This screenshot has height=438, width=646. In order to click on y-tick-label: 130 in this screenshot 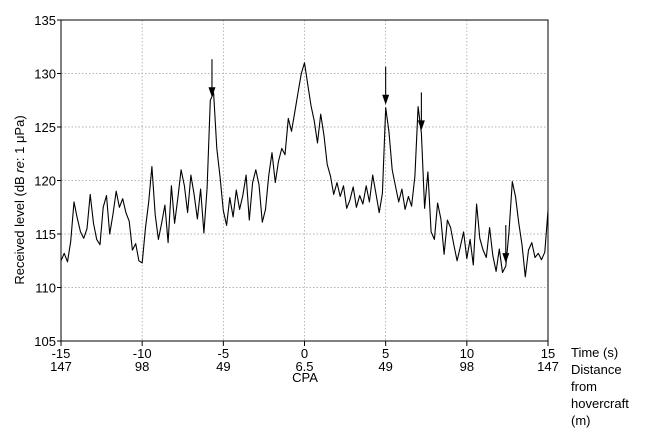, I will do `click(45, 74)`.